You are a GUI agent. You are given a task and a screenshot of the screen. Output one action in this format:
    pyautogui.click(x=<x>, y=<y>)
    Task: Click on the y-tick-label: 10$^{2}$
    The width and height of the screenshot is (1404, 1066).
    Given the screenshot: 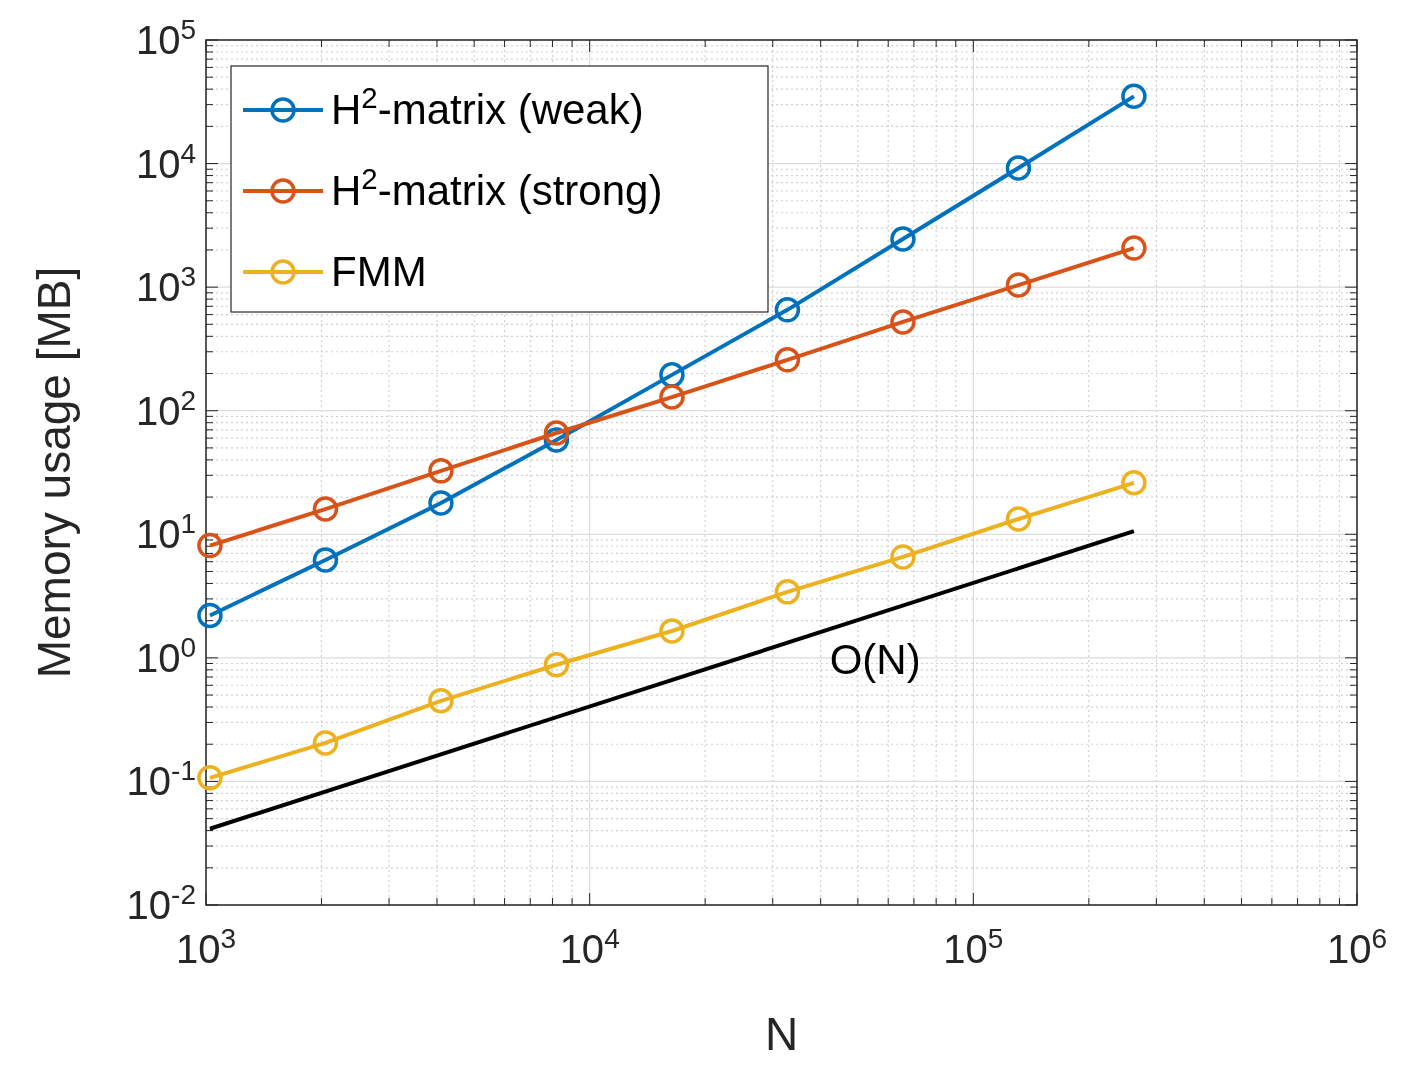 What is the action you would take?
    pyautogui.click(x=165, y=408)
    